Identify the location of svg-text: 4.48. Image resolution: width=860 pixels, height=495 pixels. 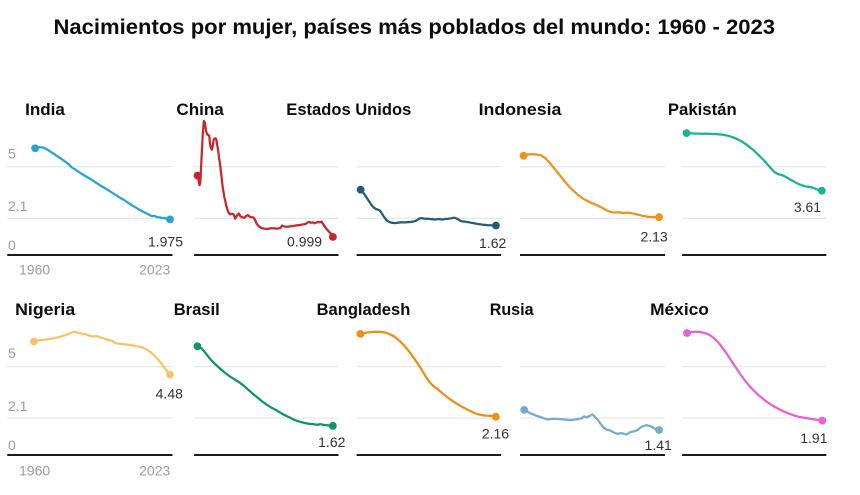
(169, 394).